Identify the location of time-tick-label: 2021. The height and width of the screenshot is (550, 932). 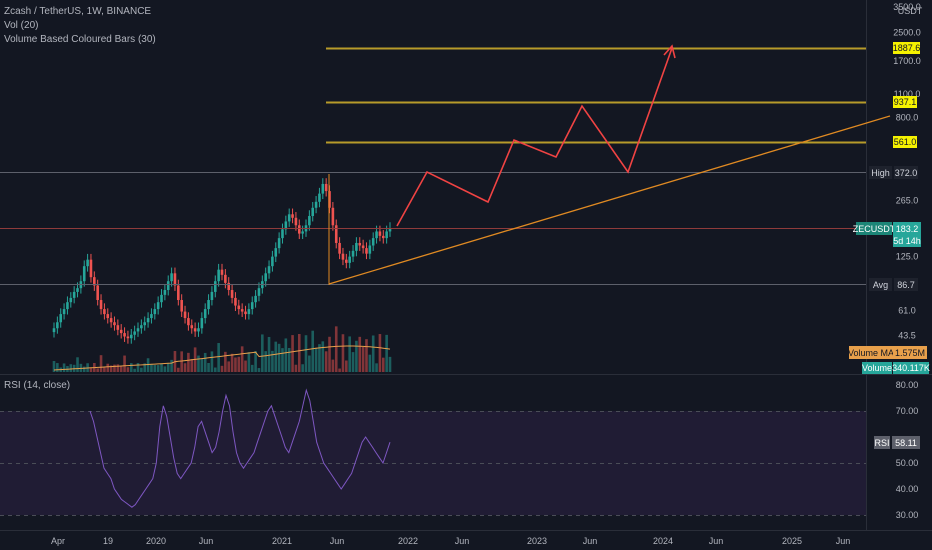
(282, 541).